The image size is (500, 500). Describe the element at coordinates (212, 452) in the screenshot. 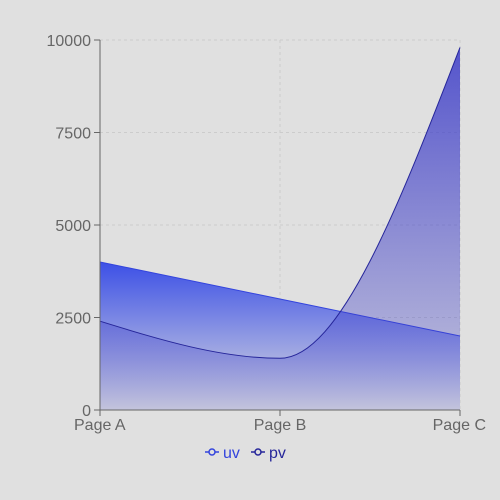

I see `legend-dot-uv` at that location.